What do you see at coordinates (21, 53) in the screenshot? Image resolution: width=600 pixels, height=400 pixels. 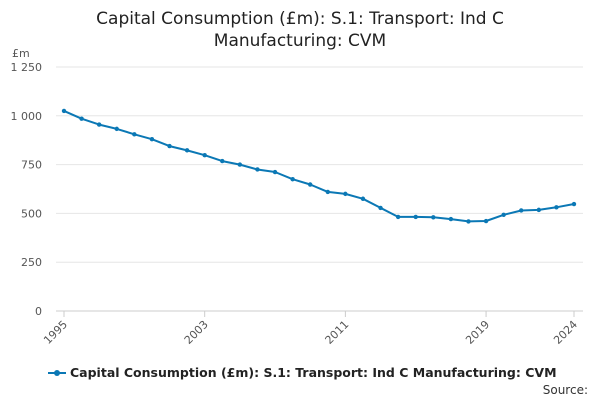 I see `y-axis-unit-label: £m` at bounding box center [21, 53].